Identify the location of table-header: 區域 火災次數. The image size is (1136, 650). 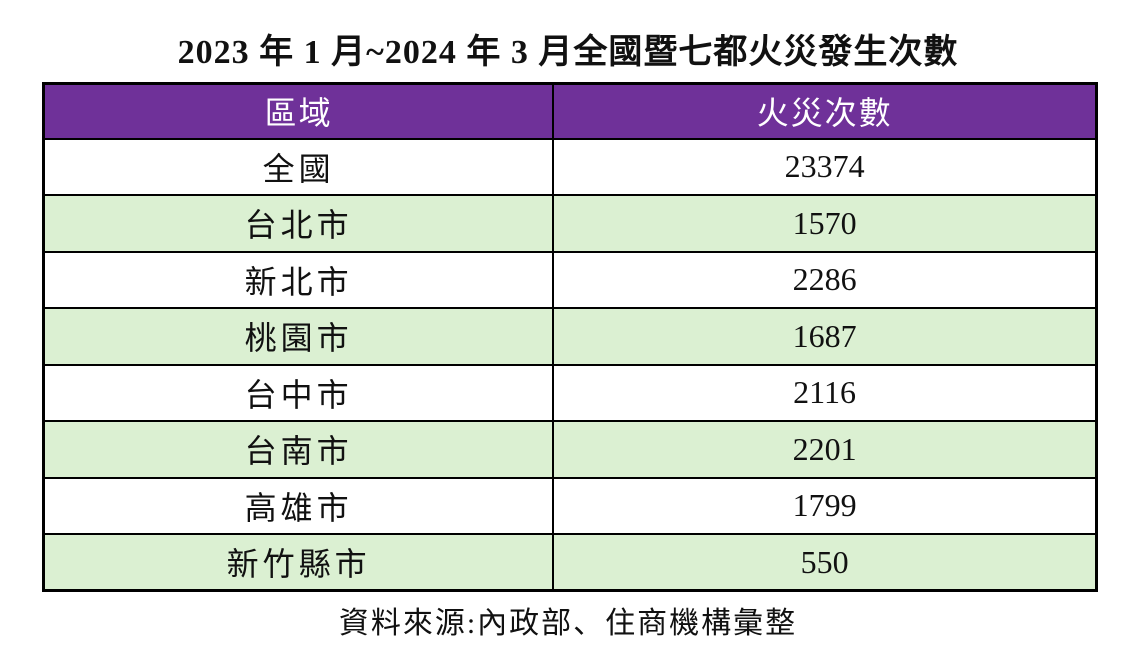
(570, 111).